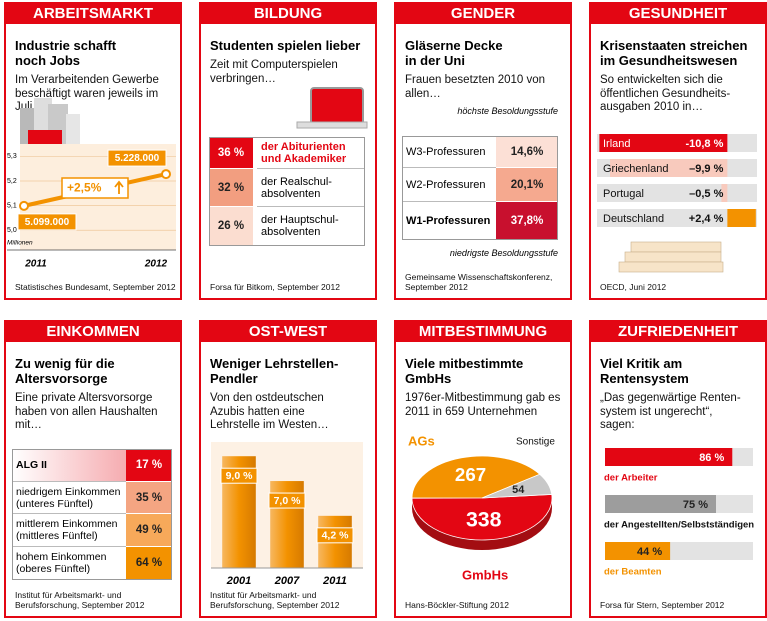 The image size is (767, 621). I want to click on value-label: 54, so click(518, 490).